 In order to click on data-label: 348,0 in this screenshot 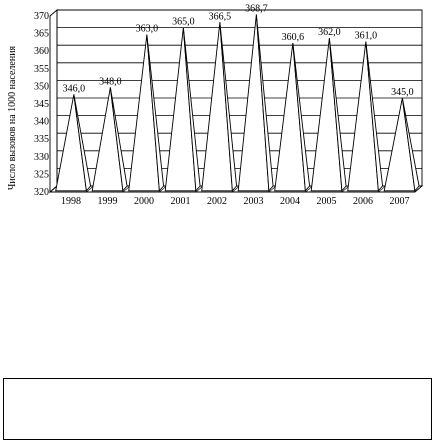, I will do `click(110, 81)`.